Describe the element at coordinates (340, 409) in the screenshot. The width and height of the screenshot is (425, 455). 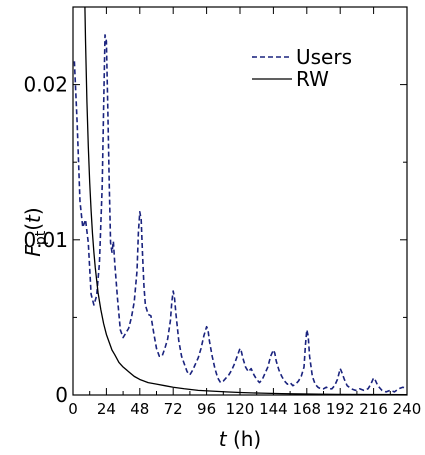
I see `x-tick-label: 192` at that location.